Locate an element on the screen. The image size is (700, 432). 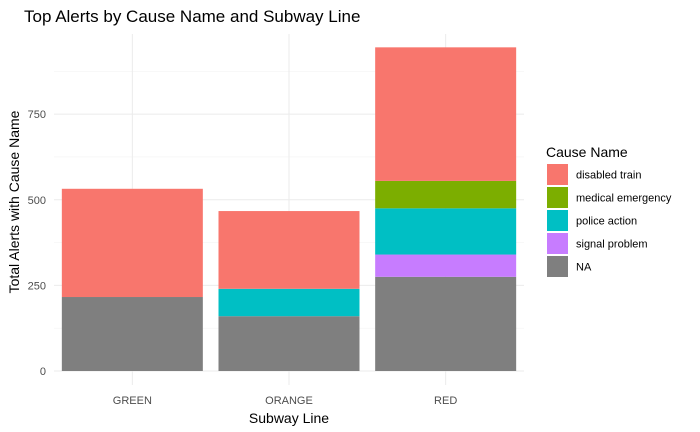
bar-orange-disabled-train is located at coordinates (289, 250).